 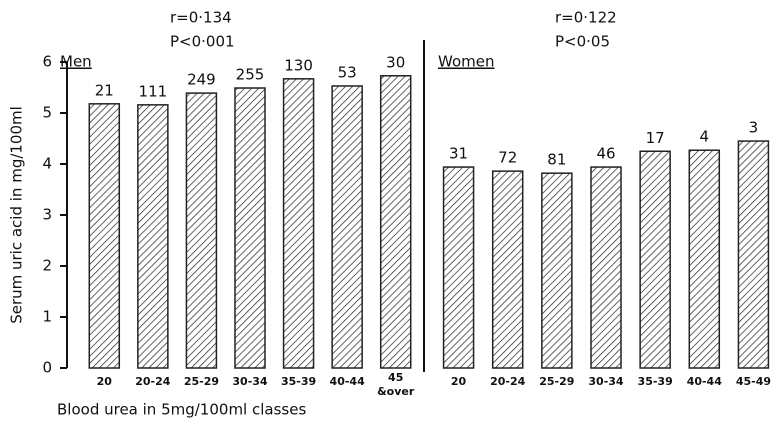 I want to click on y-tick-label: 3, so click(x=47, y=215).